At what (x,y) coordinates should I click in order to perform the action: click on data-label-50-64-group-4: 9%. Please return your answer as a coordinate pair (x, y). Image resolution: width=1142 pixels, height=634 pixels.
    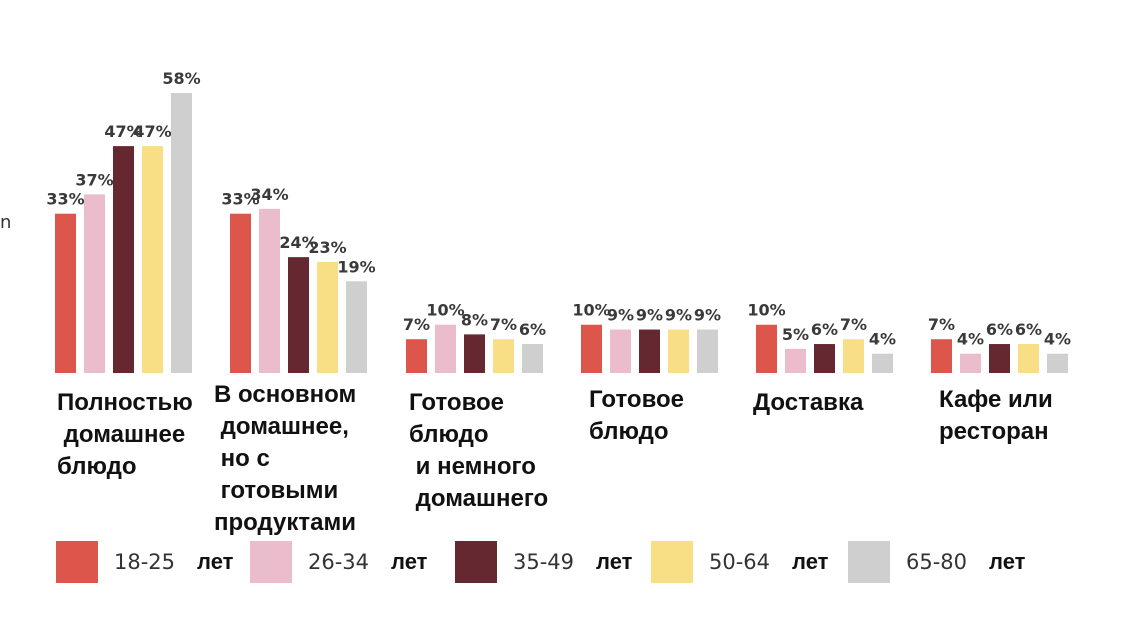
    Looking at the image, I should click on (678, 315).